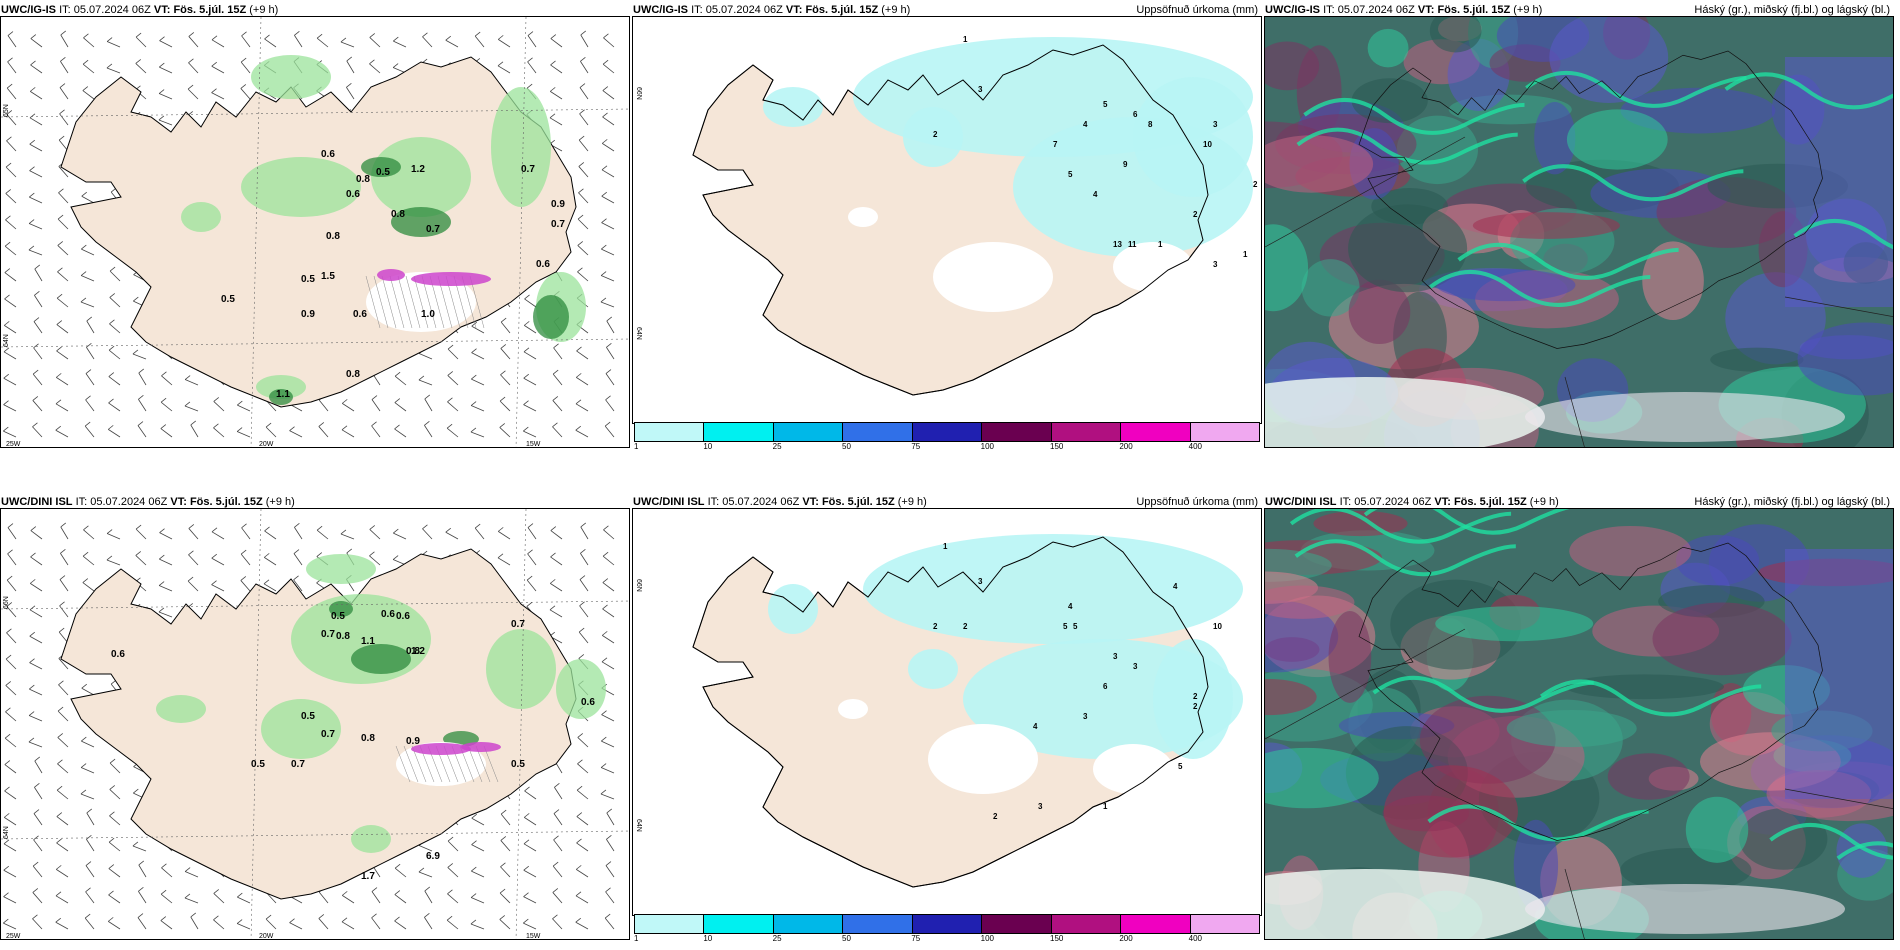 Image resolution: width=1900 pixels, height=950 pixels. I want to click on map-frame: 66N 64N 1 3 2 4 5 3 6 2 4 5 10 3 2 4 3 2 1 2 3 5, so click(947, 712).